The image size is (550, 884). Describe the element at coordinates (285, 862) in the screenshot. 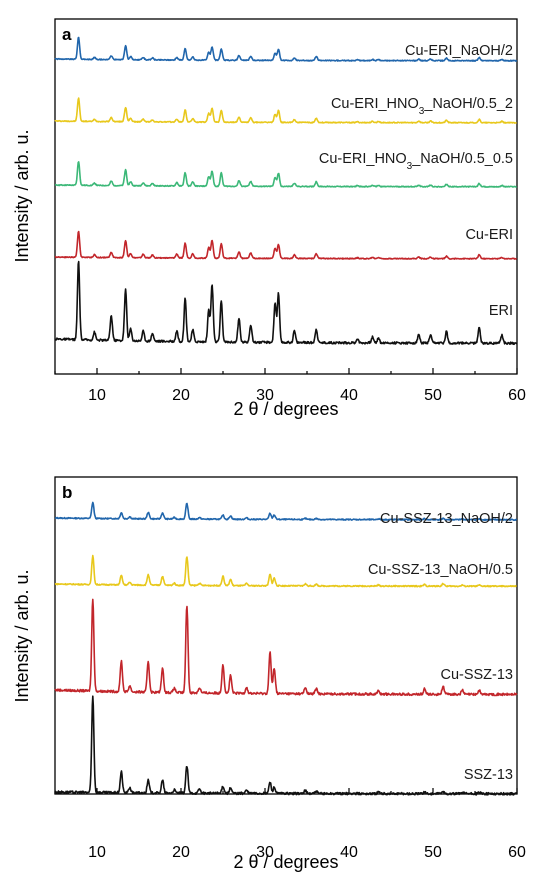

I see `panel-b-x-axis-title: 2 θ / degrees` at that location.